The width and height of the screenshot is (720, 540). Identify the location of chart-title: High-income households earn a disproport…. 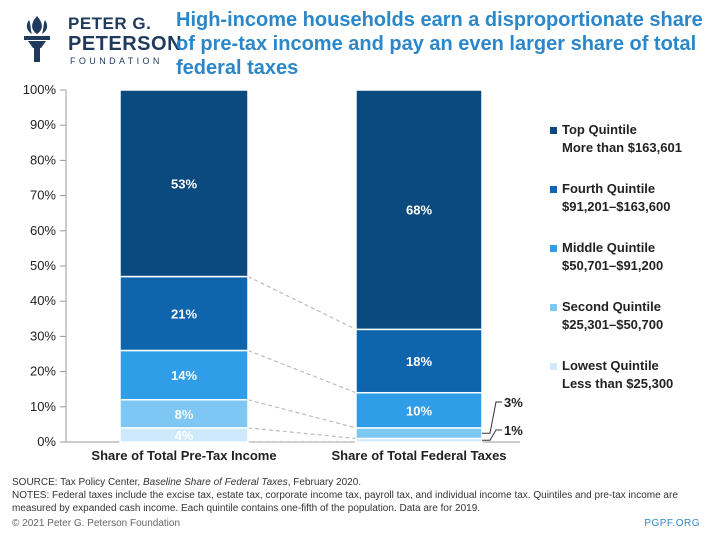
(439, 44).